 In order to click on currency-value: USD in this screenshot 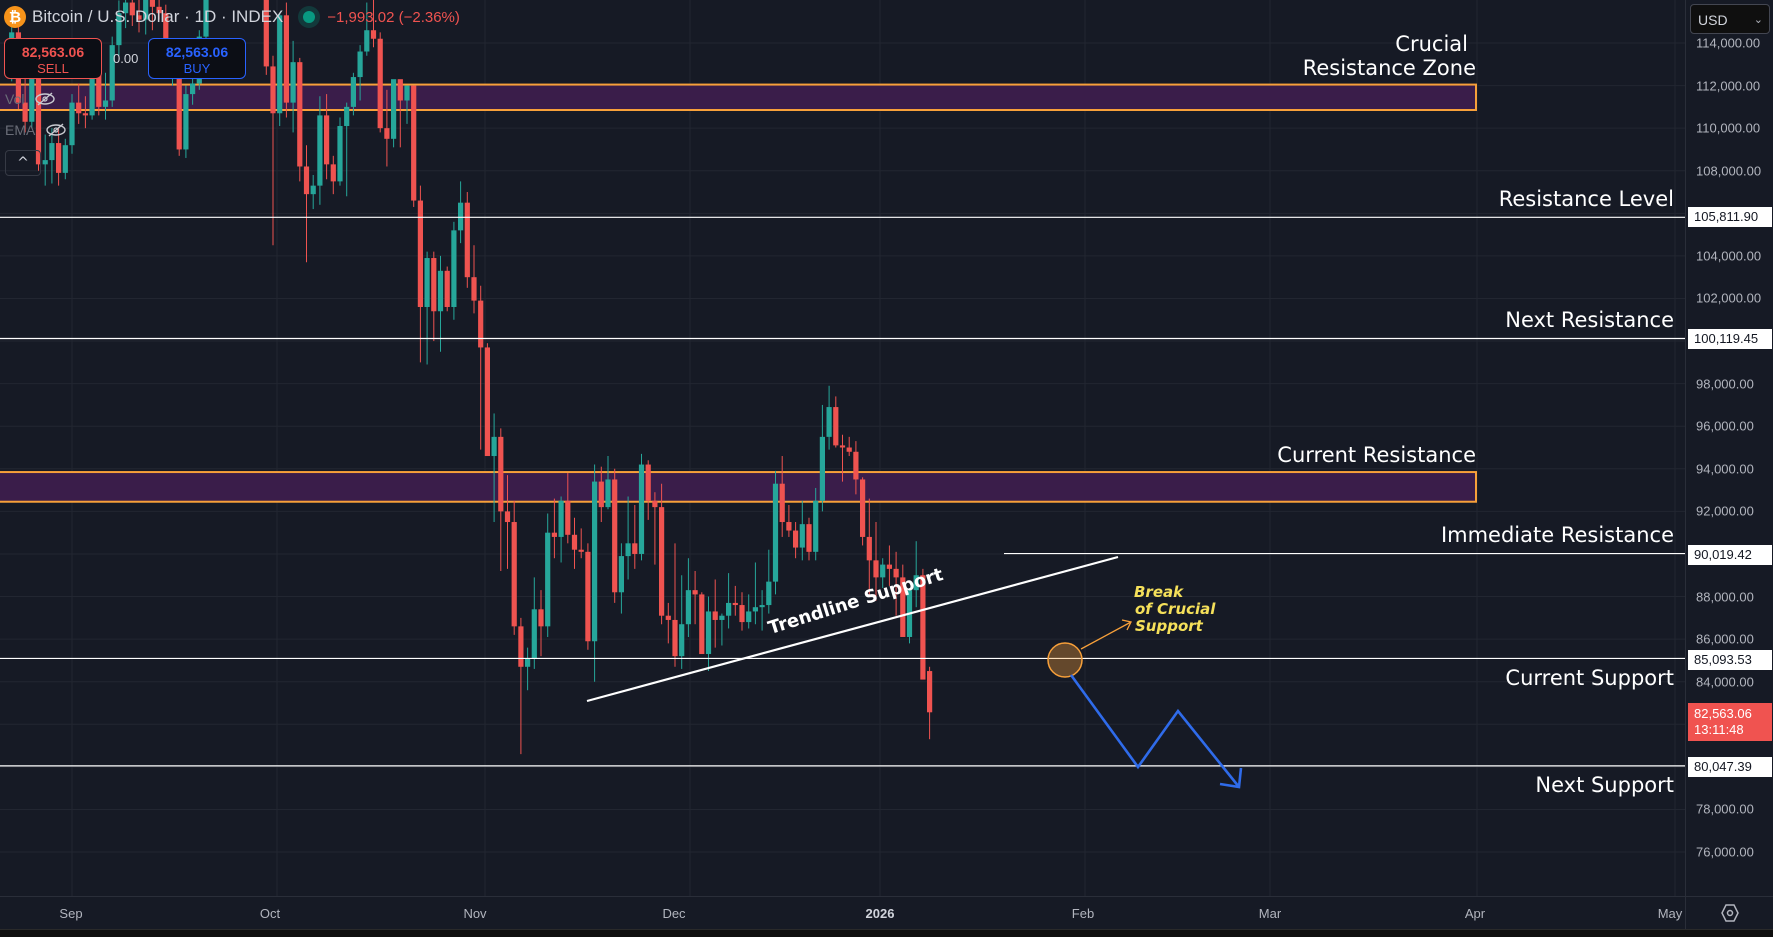, I will do `click(1713, 20)`.